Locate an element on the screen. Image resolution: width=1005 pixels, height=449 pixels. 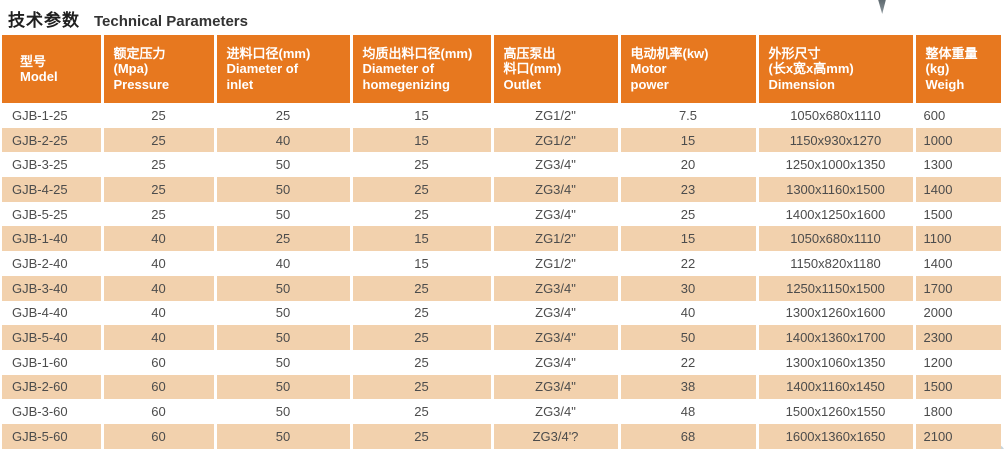
cell-model: GJB-2-60 is located at coordinates (40, 387).